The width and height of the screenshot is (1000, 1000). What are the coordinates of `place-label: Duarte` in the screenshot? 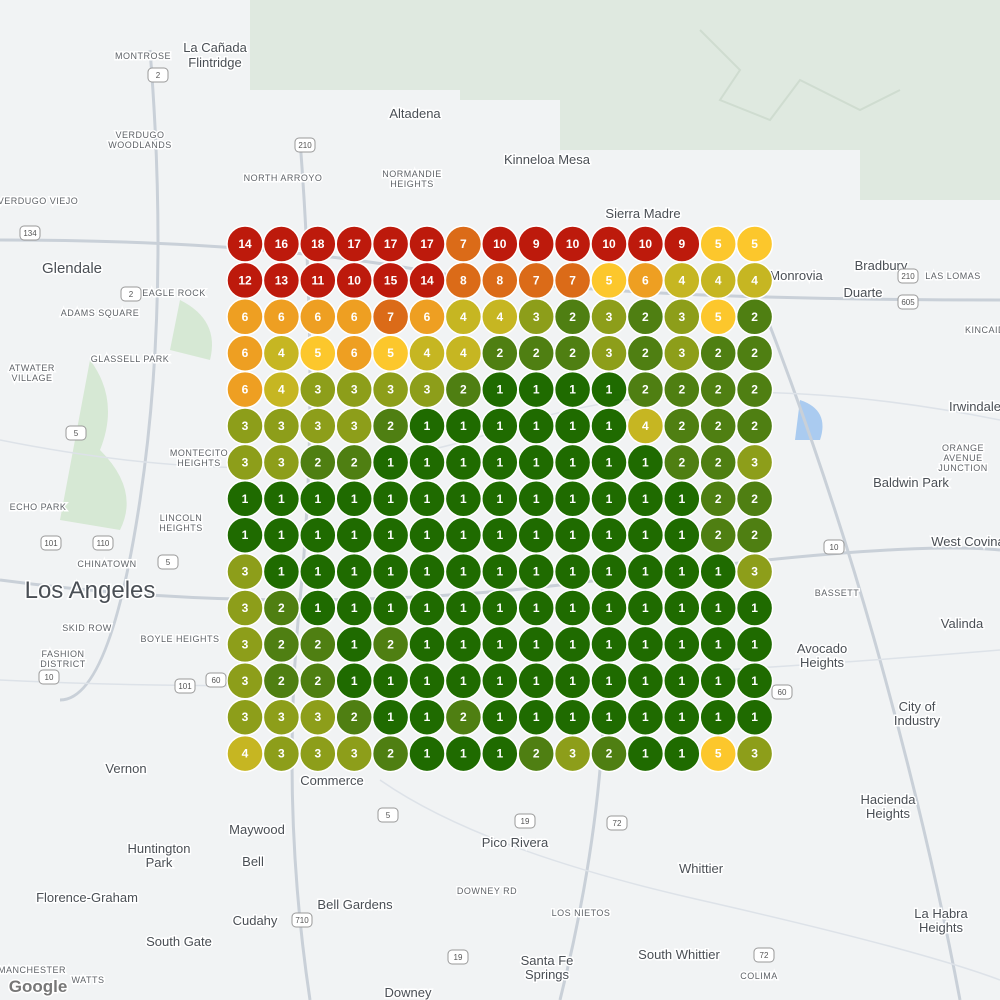 It's located at (862, 292).